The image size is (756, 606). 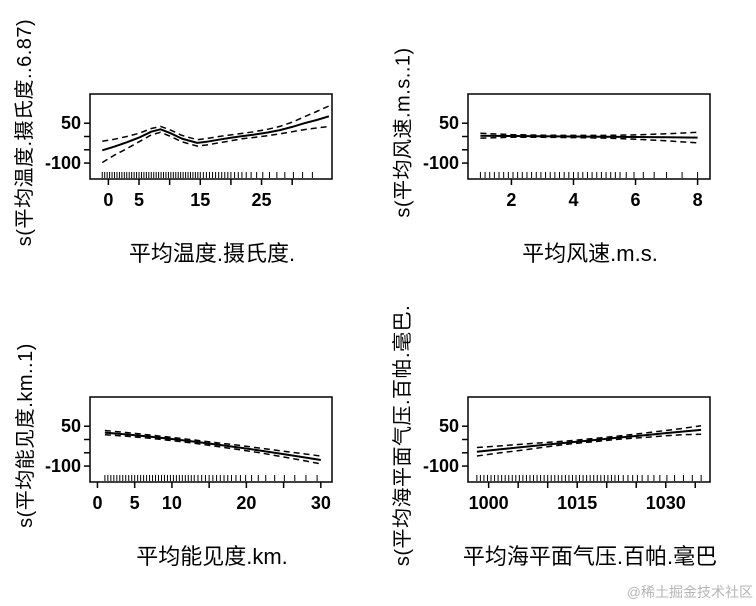 What do you see at coordinates (25, 435) in the screenshot?
I see `y-axis-title-text: s(平均能见度.km..1)` at bounding box center [25, 435].